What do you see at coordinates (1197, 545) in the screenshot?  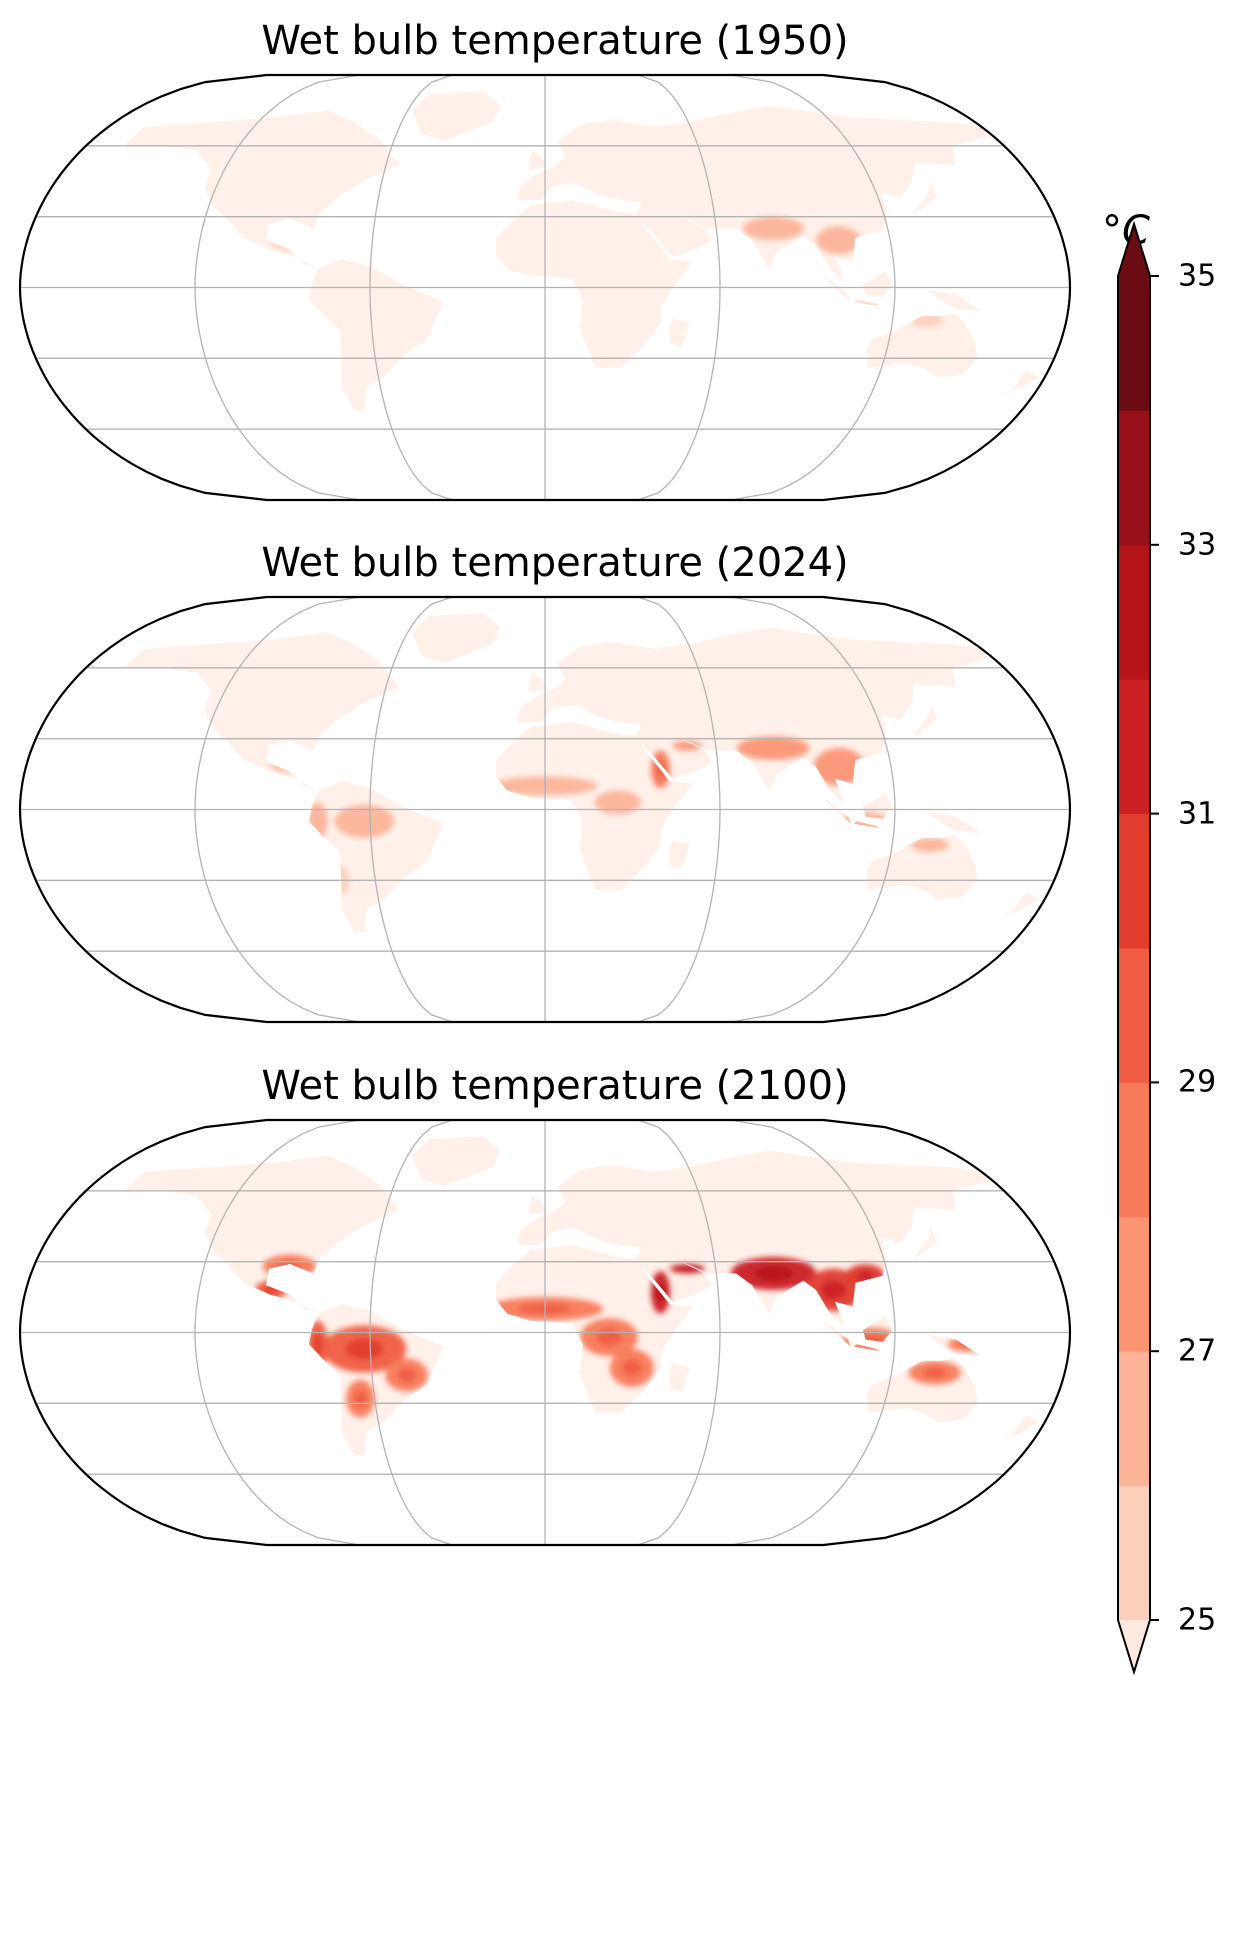 I see `colorbar-tick-label: 33` at bounding box center [1197, 545].